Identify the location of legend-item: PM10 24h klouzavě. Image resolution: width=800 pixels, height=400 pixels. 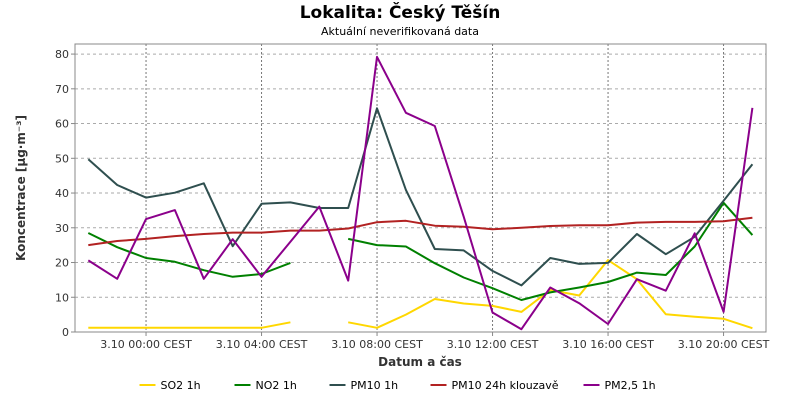
(494, 385).